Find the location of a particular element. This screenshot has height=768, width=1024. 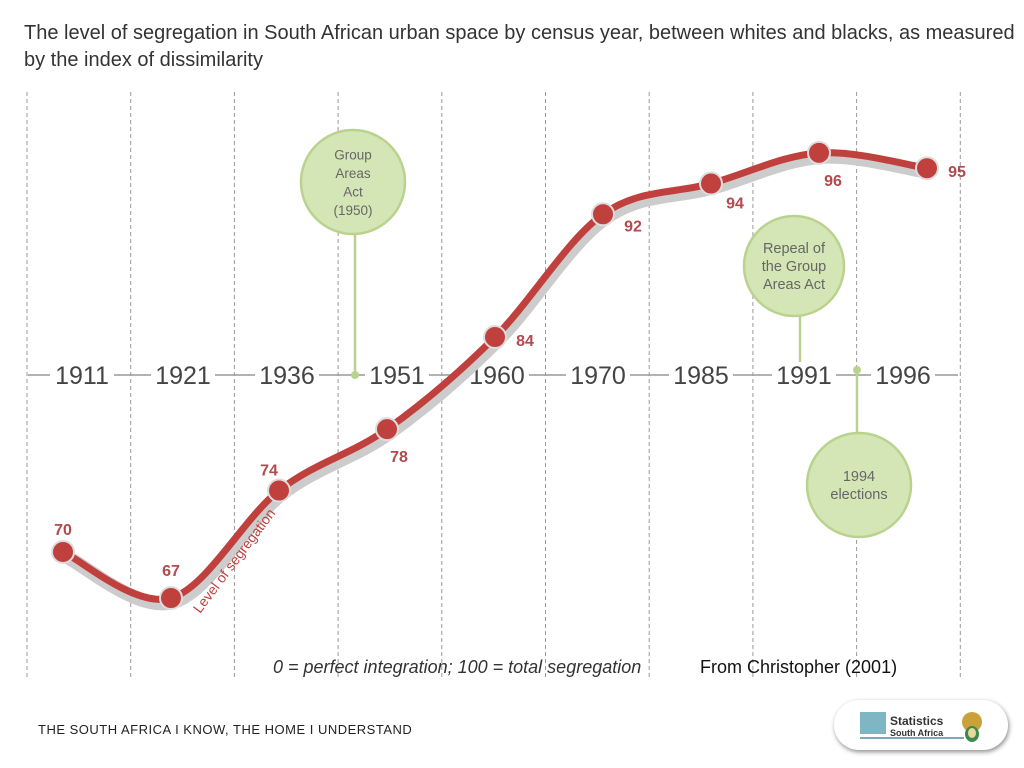

x-tick-label: 1936 is located at coordinates (287, 376).